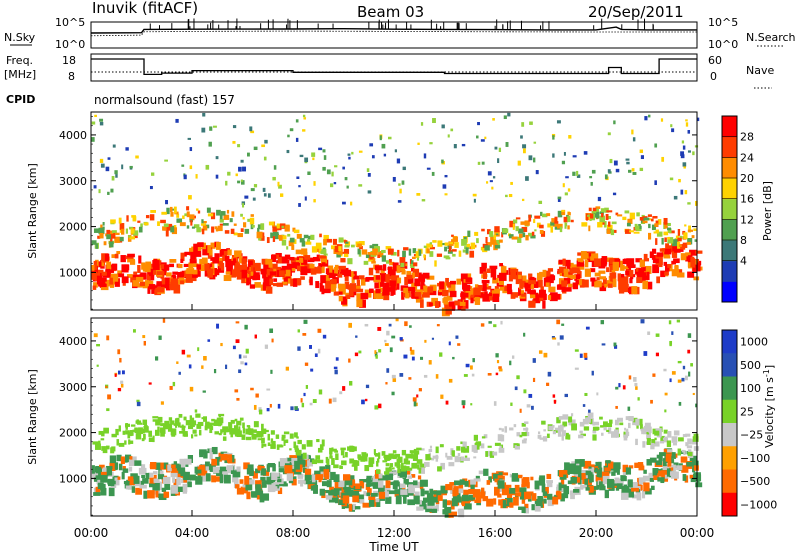  Describe the element at coordinates (713, 76) in the screenshot. I see `nave-right-tick-bottom: 0` at that location.